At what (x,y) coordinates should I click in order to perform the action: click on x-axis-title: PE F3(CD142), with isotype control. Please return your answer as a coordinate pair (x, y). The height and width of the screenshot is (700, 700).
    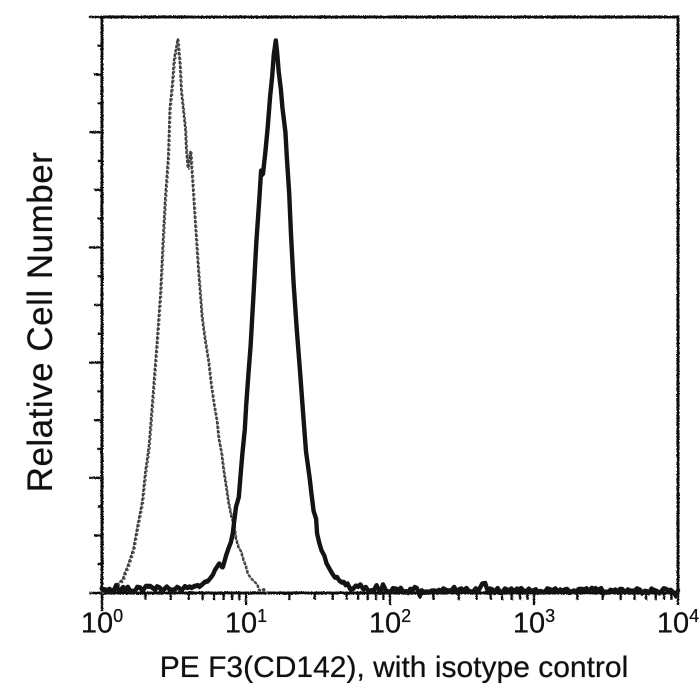
    Looking at the image, I should click on (394, 667).